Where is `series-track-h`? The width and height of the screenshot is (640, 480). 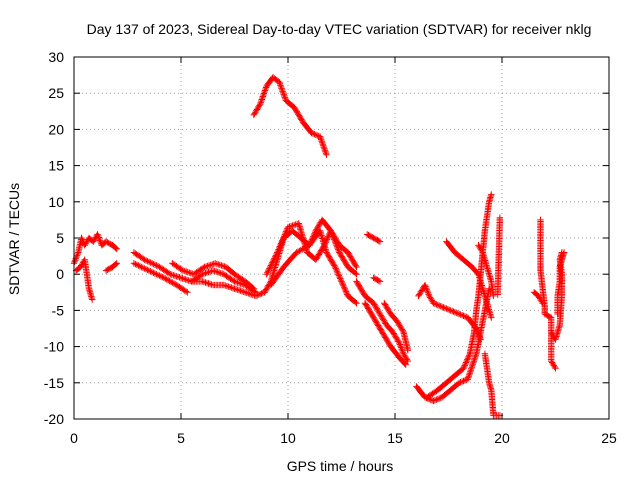
series-track-h is located at coordinates (290, 116).